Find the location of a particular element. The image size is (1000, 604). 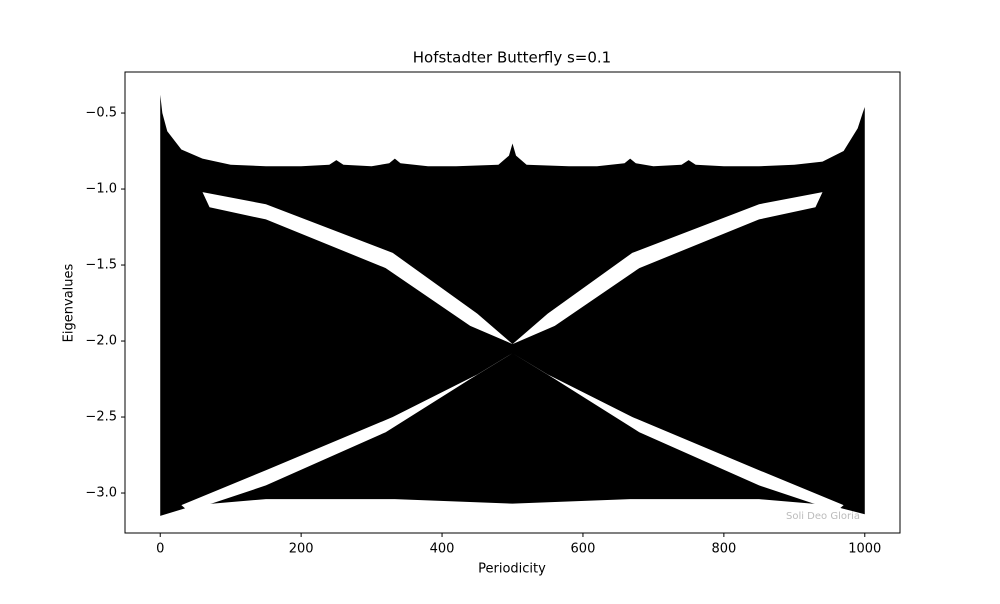

watermark: Soli Deo Gloria is located at coordinates (823, 516).